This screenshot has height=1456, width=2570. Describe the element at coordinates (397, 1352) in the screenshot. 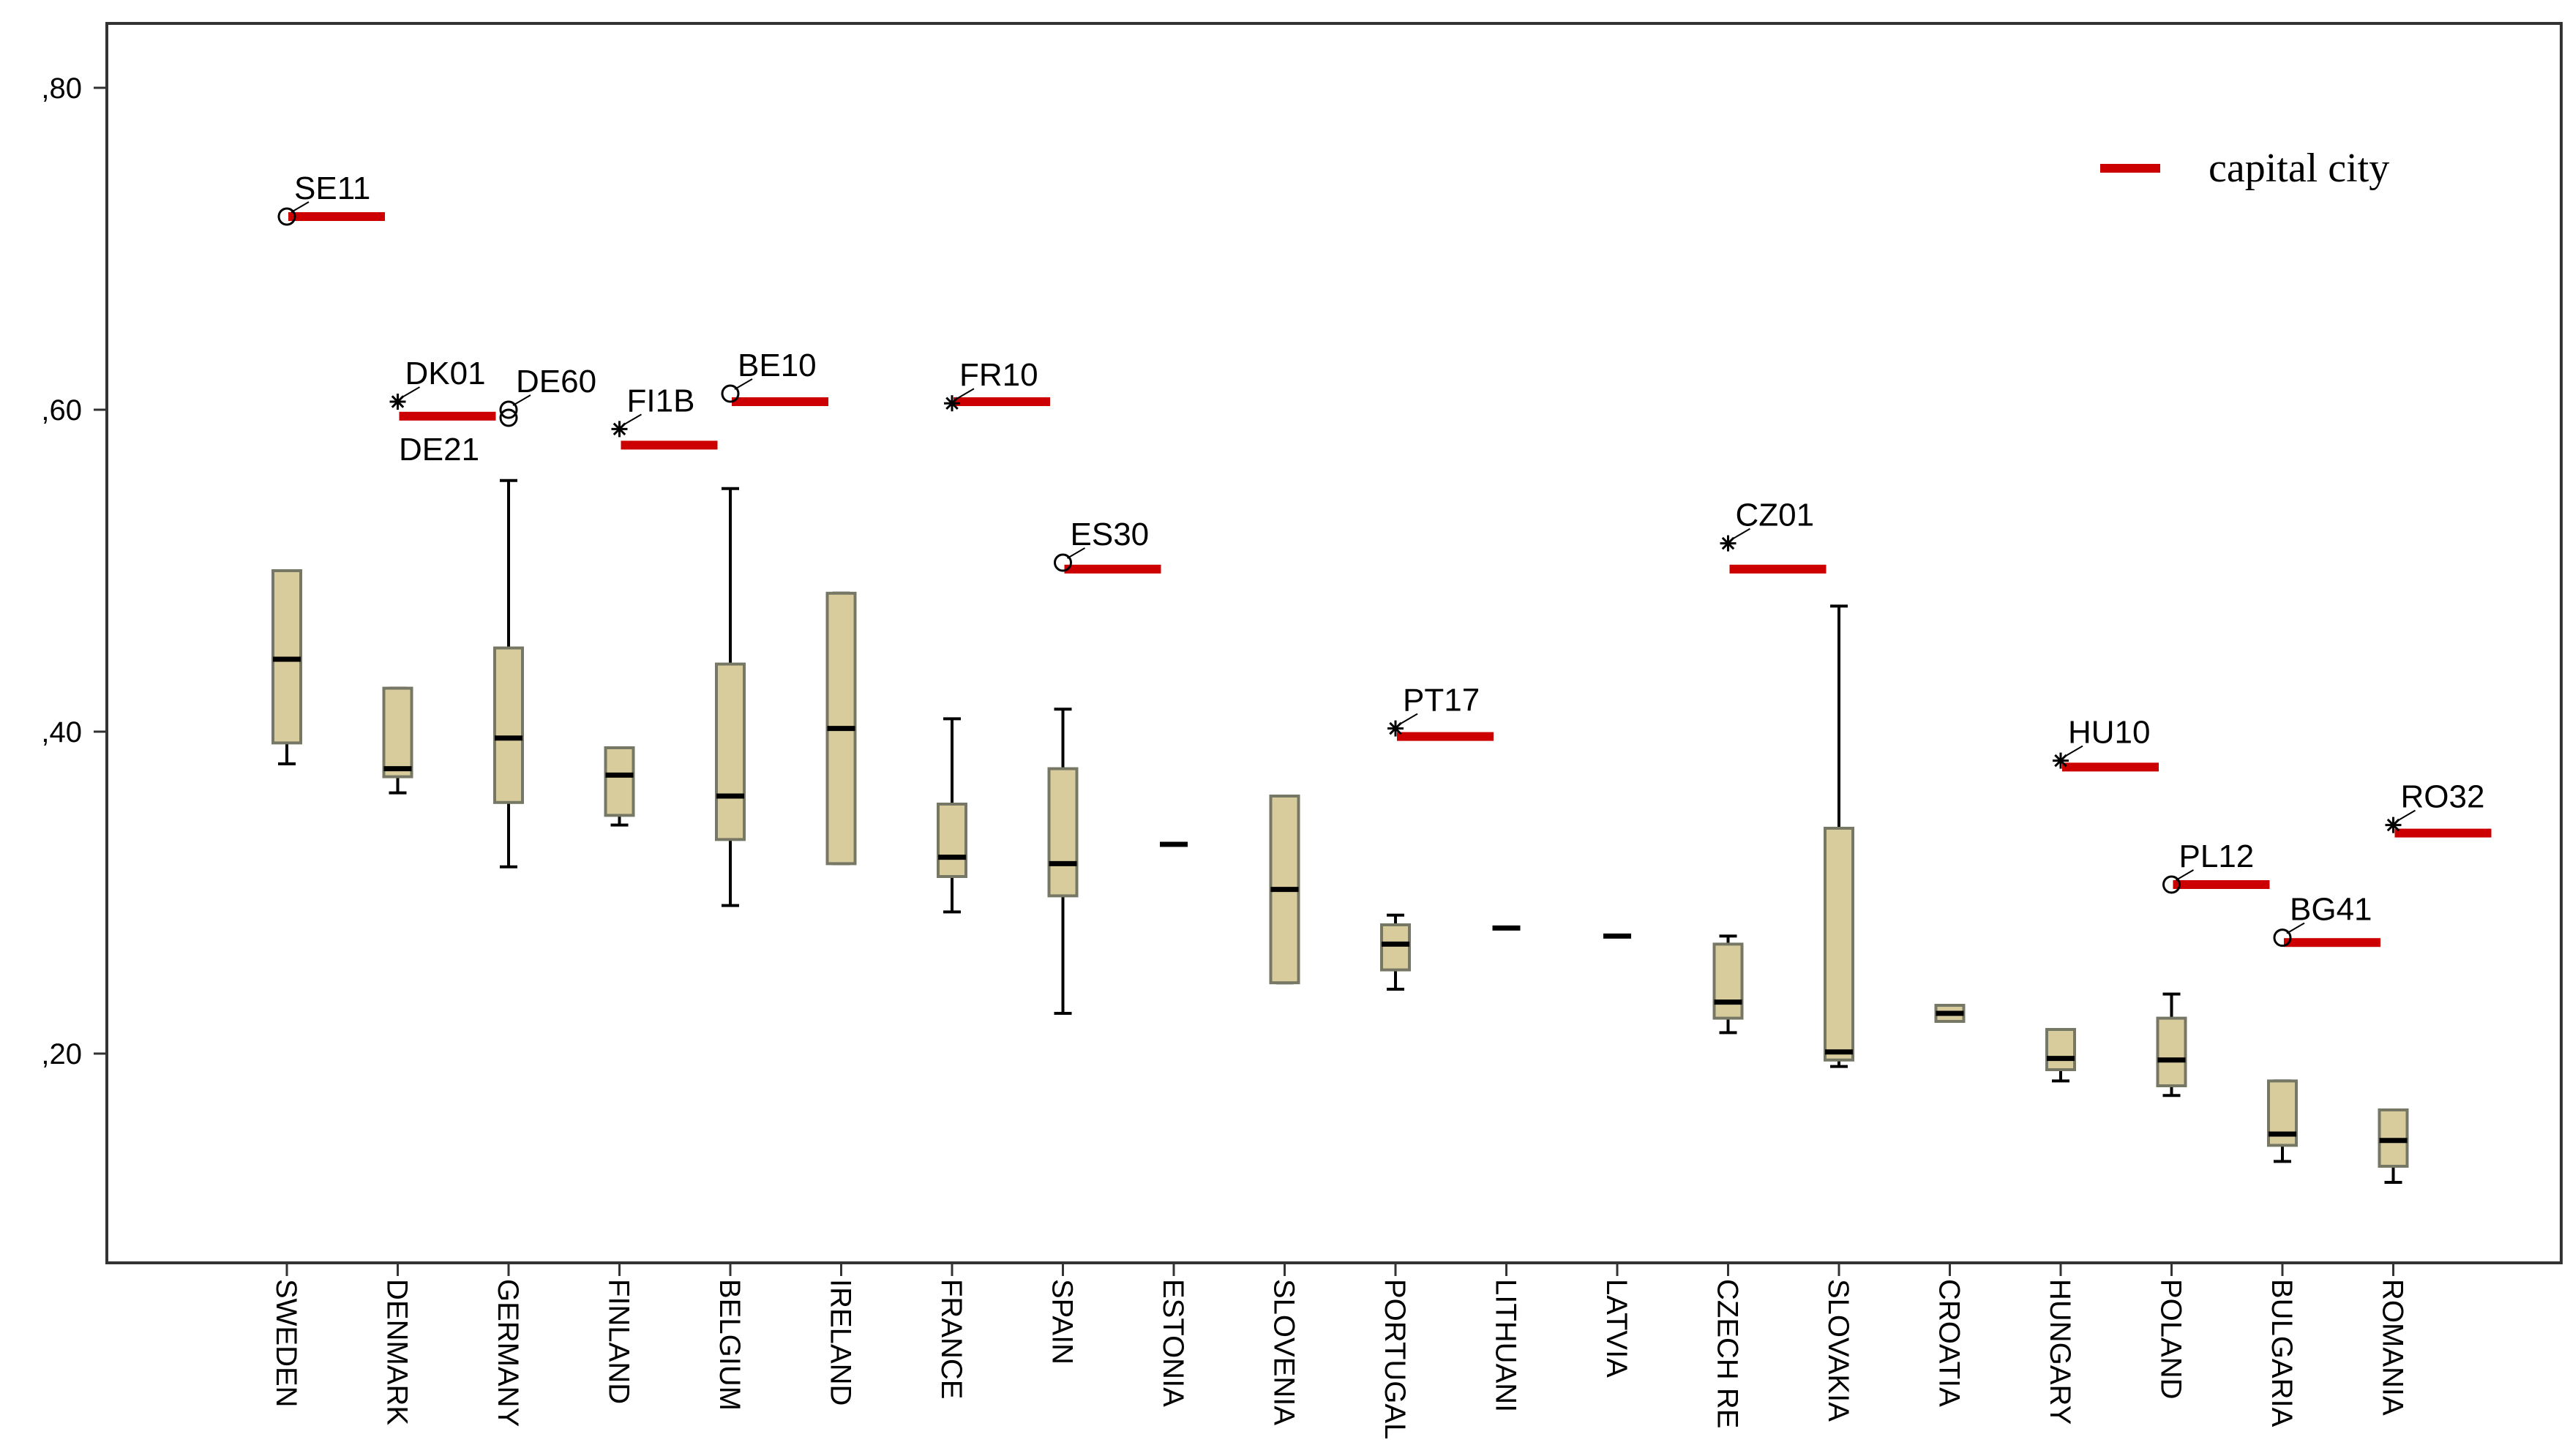

I see `x-category-label: DENMARK` at that location.